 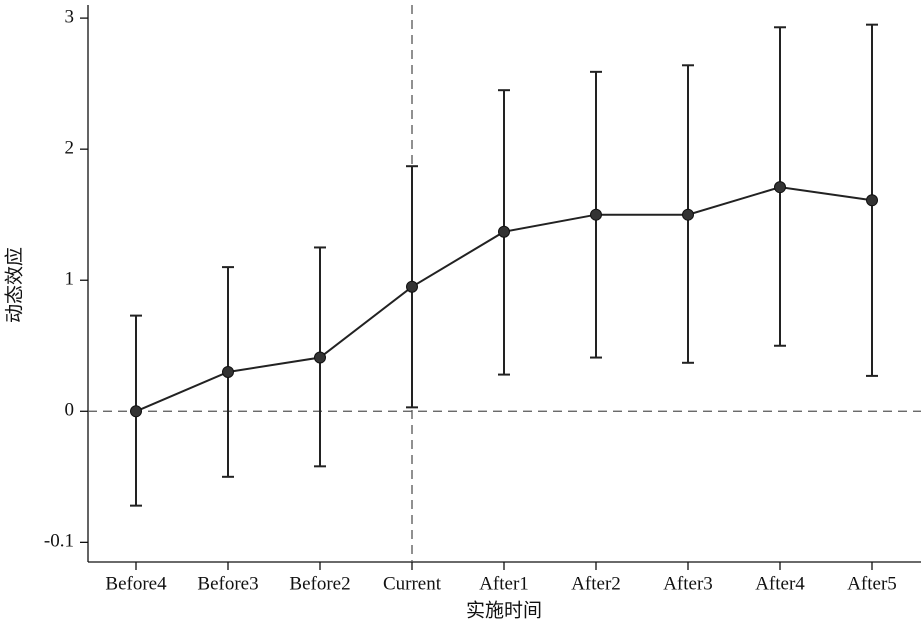 I want to click on x-tick-label: After5, so click(x=872, y=583).